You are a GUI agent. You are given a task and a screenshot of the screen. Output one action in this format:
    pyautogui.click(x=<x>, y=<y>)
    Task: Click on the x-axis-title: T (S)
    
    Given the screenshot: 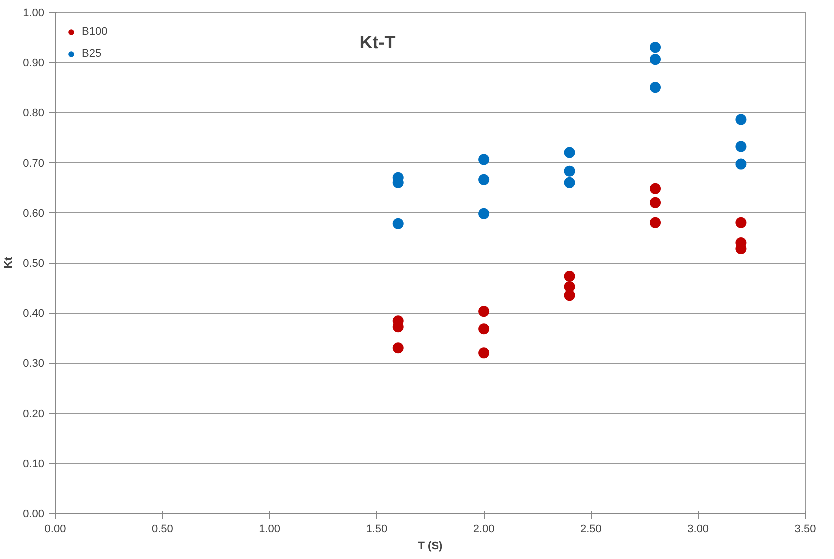 What is the action you would take?
    pyautogui.click(x=431, y=546)
    